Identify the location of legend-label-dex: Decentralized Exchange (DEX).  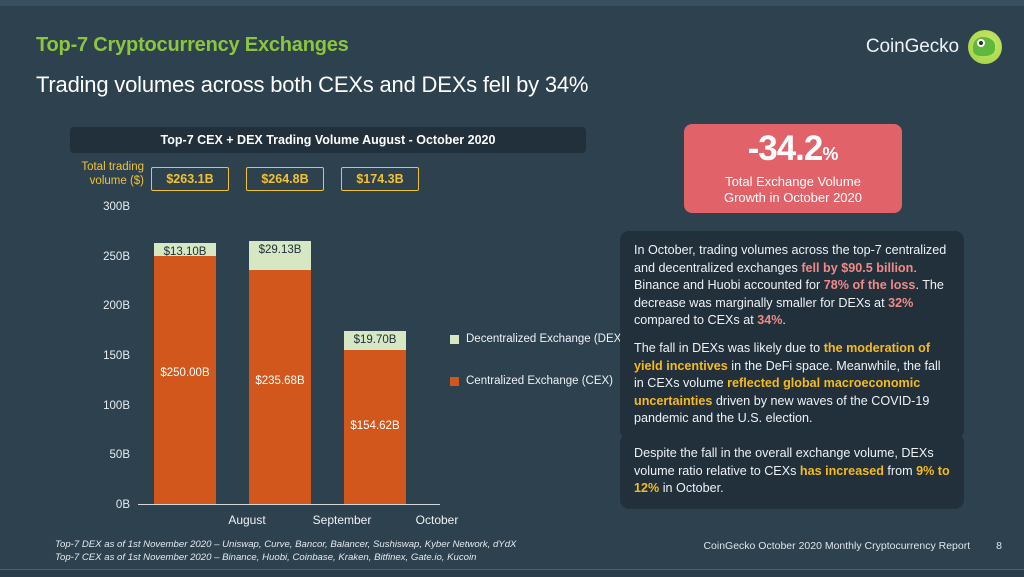
(546, 339).